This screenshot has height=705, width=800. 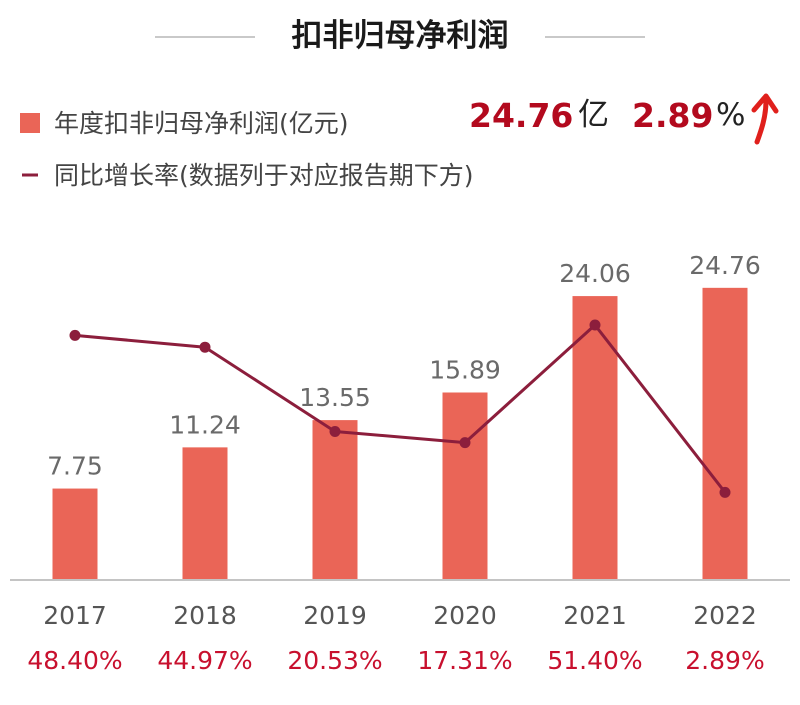 What do you see at coordinates (730, 115) in the screenshot?
I see `kpi-rate-unit: %` at bounding box center [730, 115].